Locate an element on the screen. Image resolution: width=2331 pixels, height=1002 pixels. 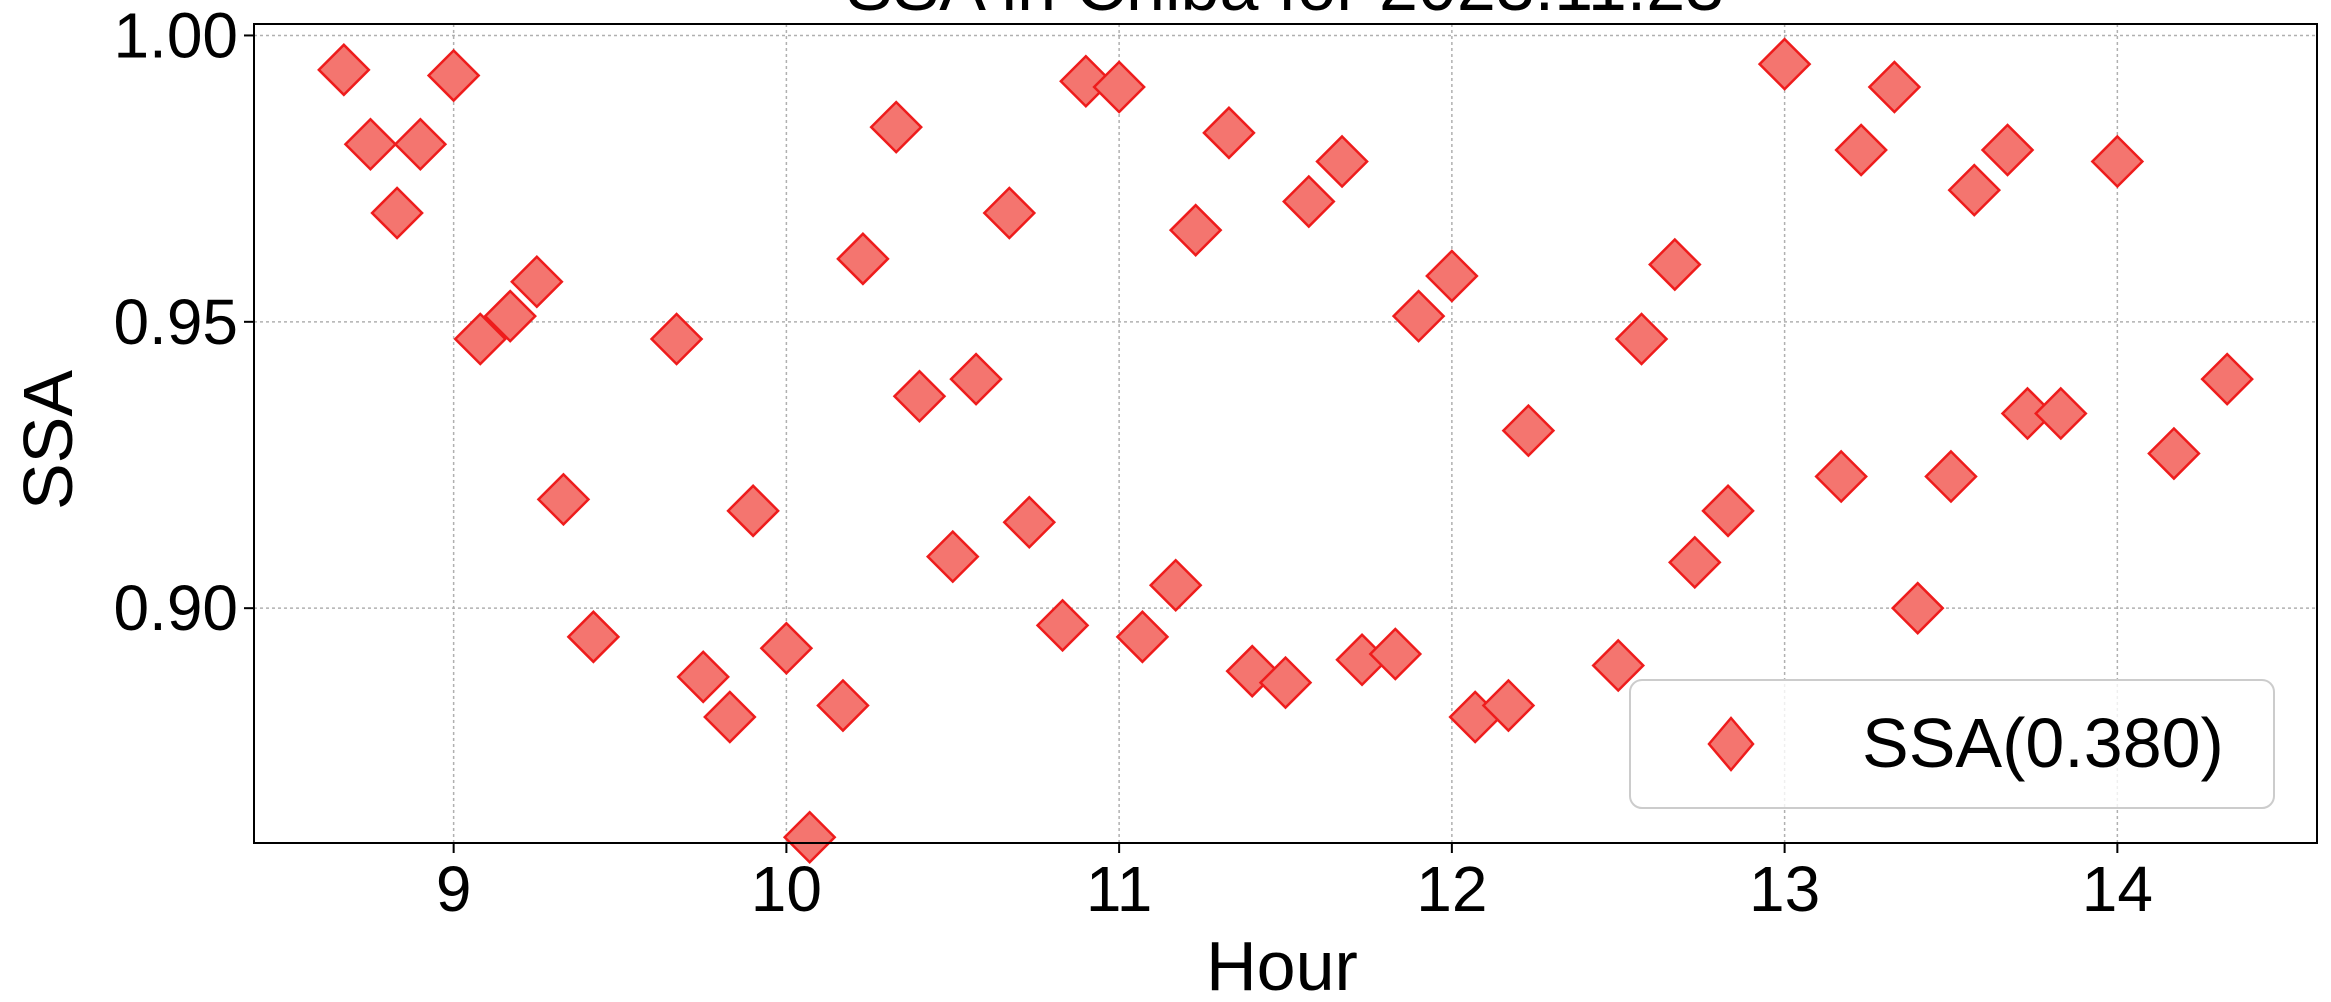
legend-marker-diamond is located at coordinates (1731, 744).